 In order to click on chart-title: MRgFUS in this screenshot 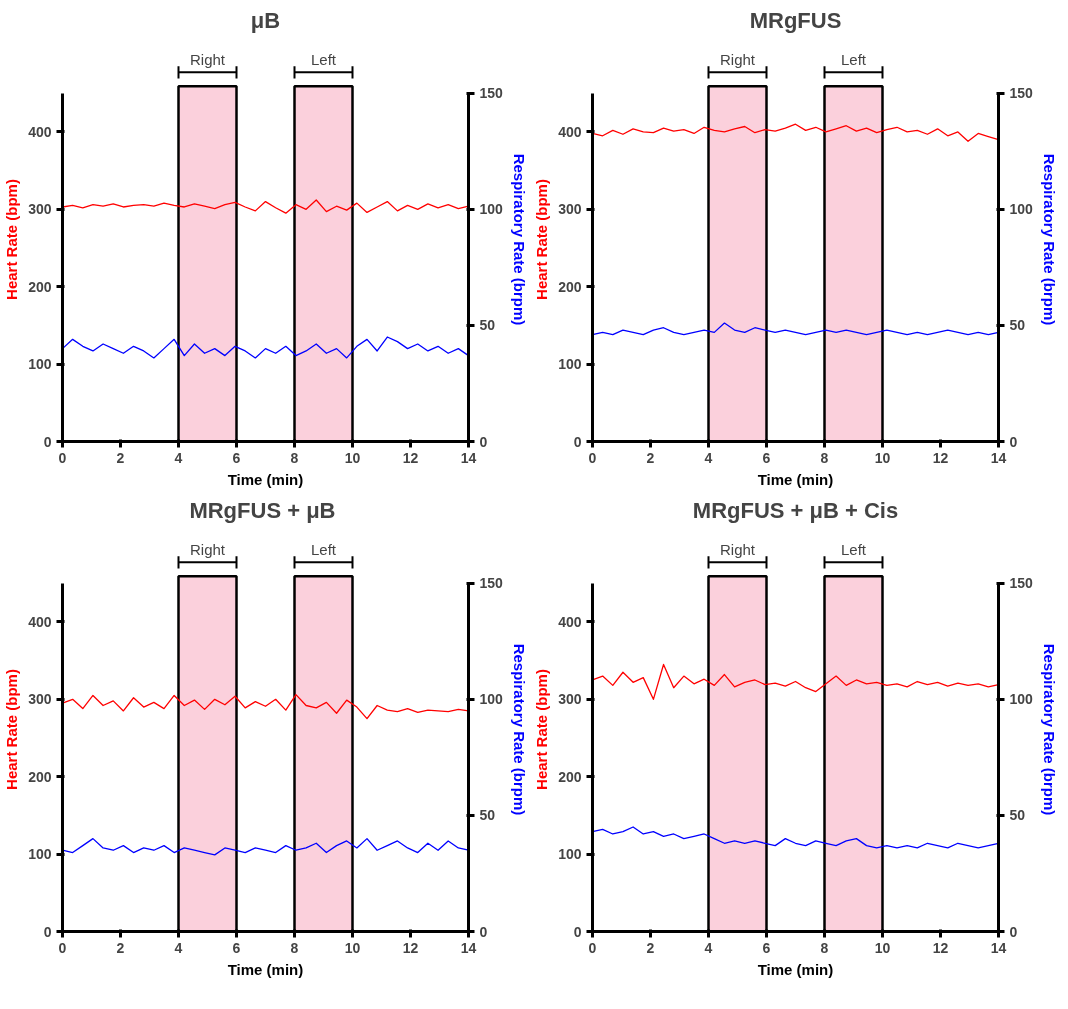, I will do `click(795, 20)`.